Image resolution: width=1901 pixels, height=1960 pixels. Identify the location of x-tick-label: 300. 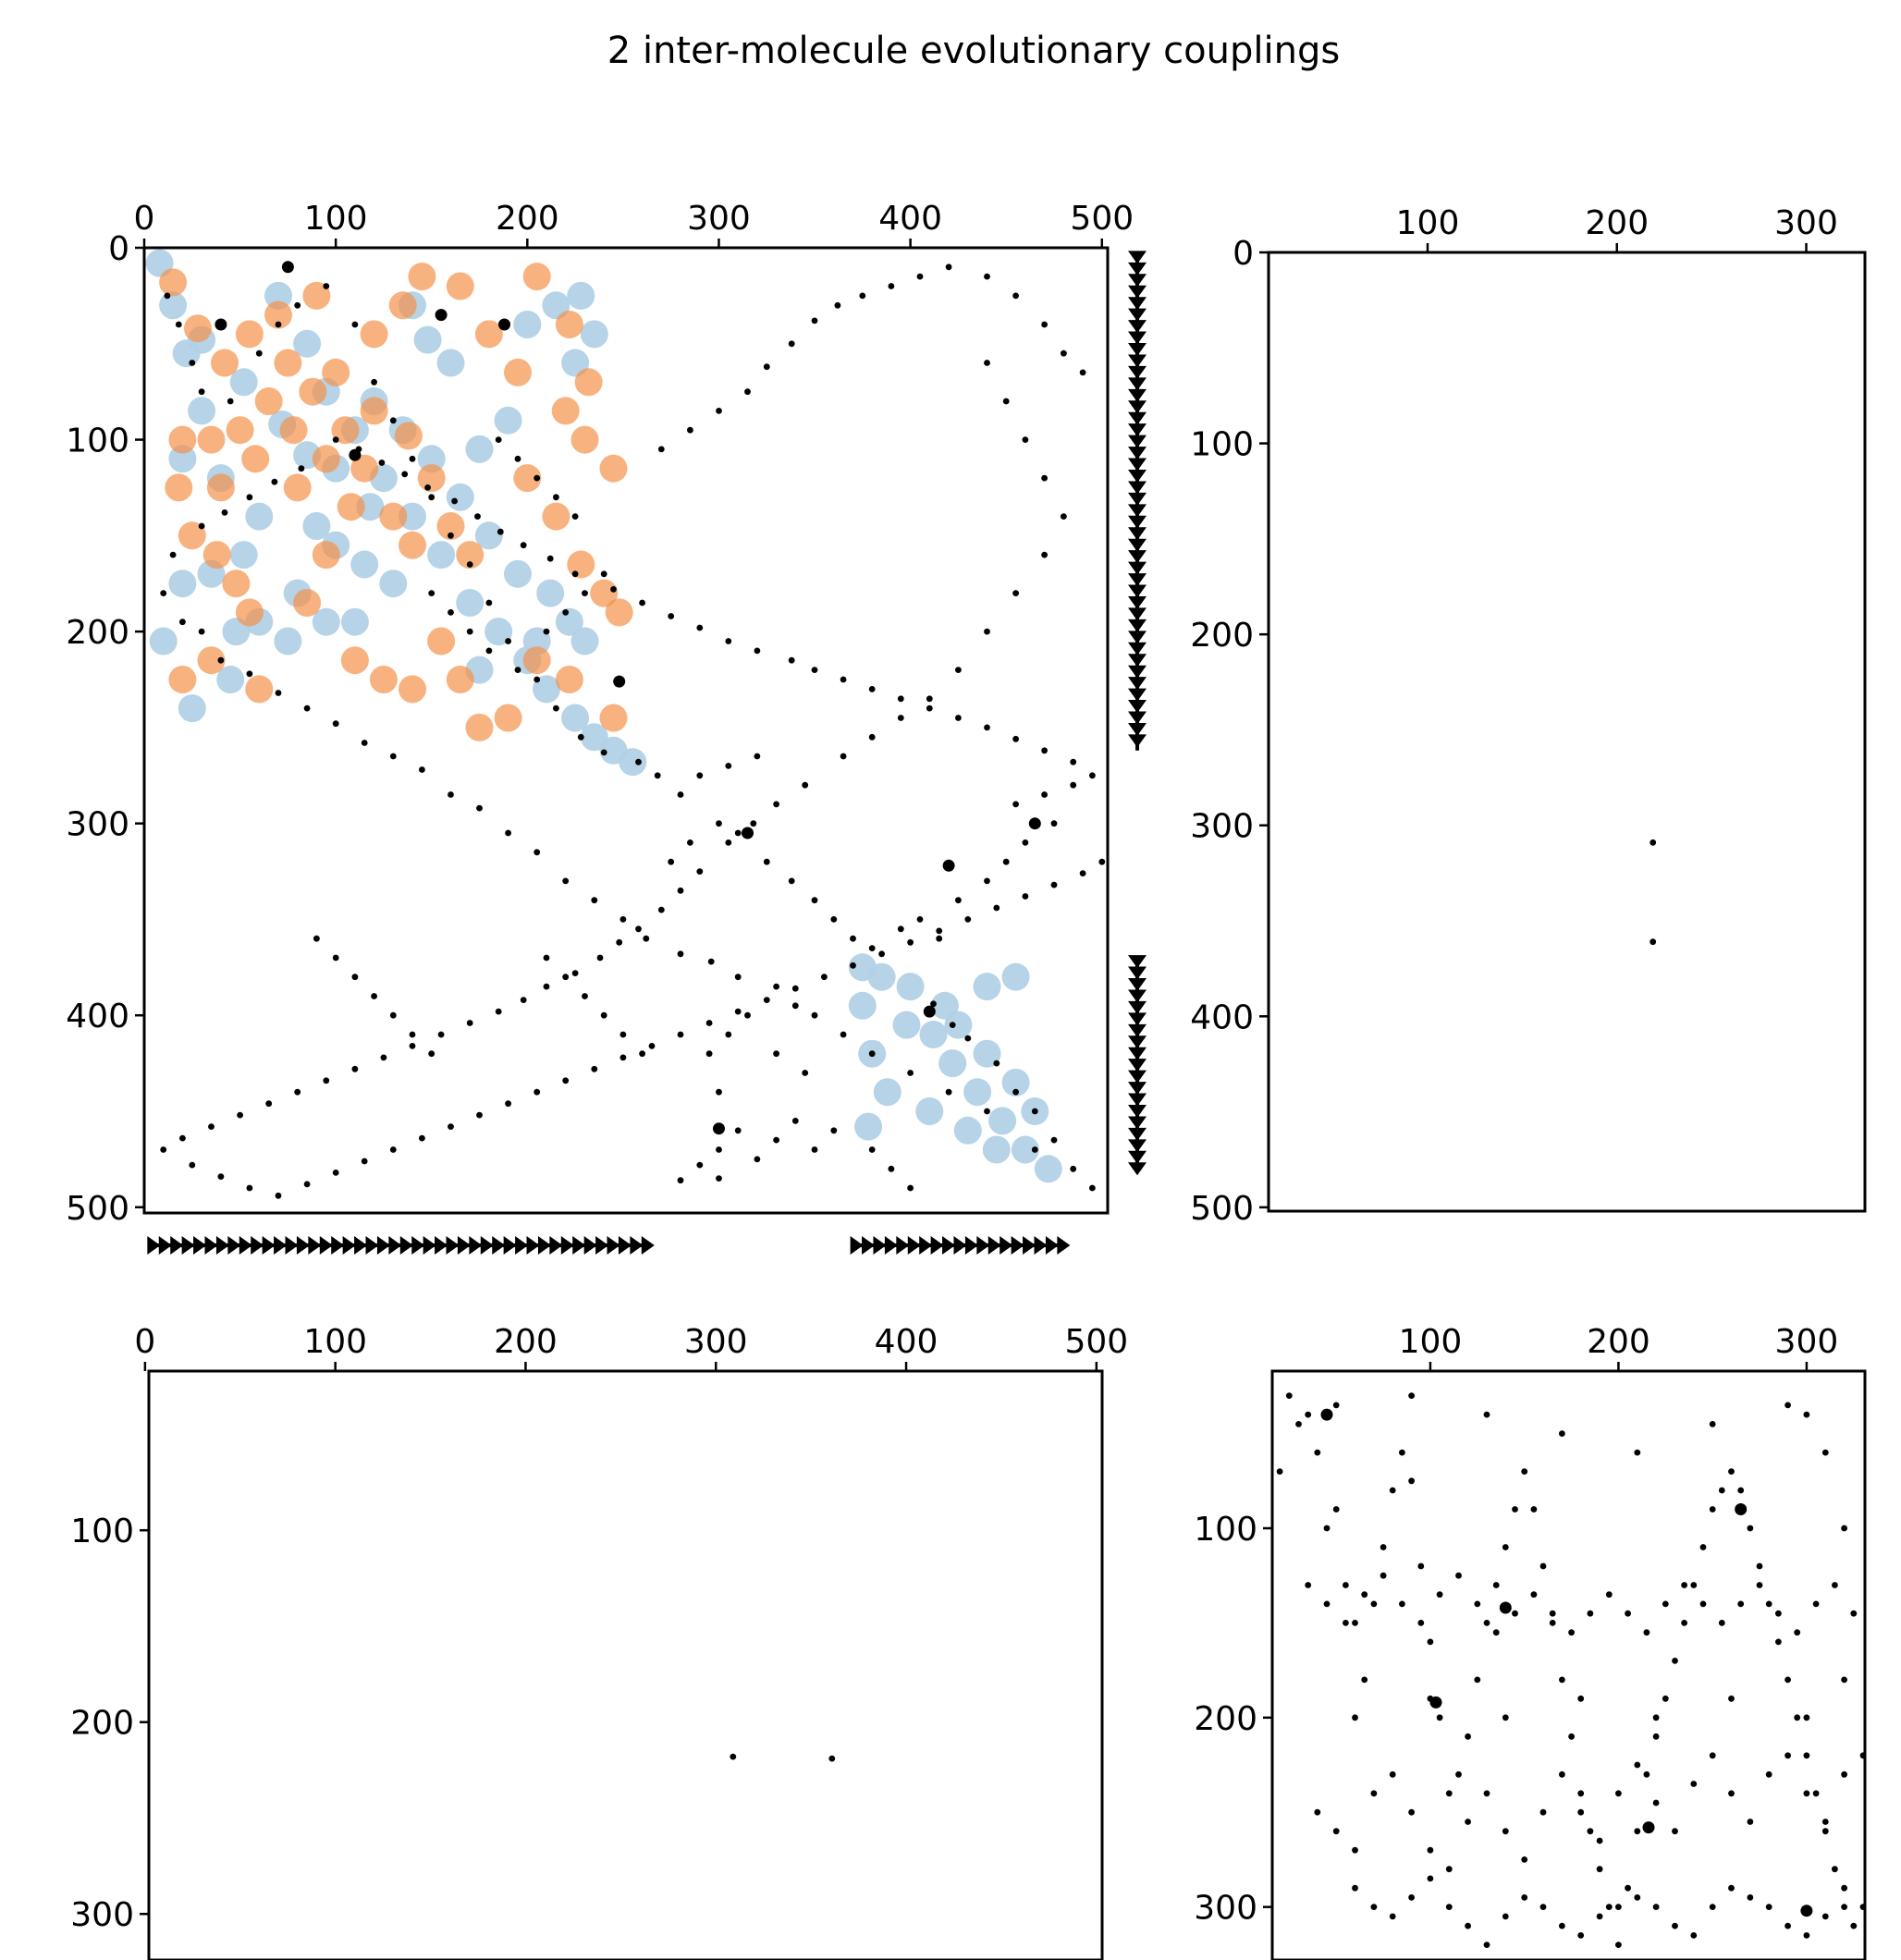
(716, 1342).